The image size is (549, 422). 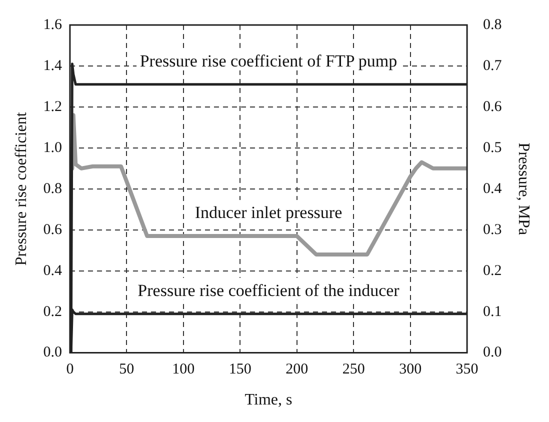 What do you see at coordinates (297, 370) in the screenshot?
I see `x-tick-label: 200` at bounding box center [297, 370].